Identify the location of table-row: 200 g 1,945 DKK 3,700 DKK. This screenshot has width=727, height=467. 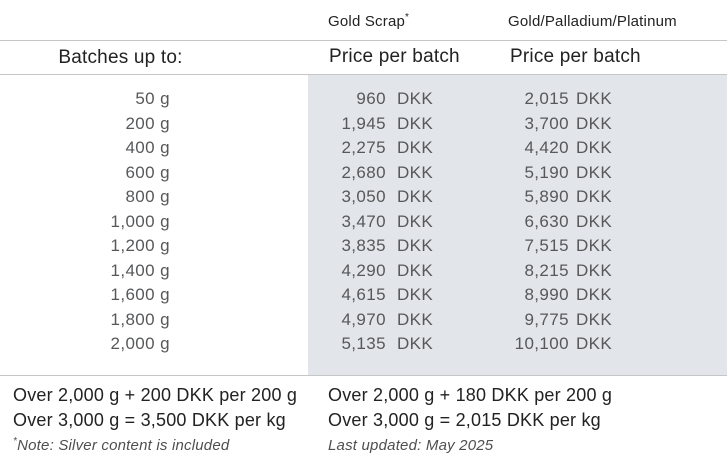
(363, 124).